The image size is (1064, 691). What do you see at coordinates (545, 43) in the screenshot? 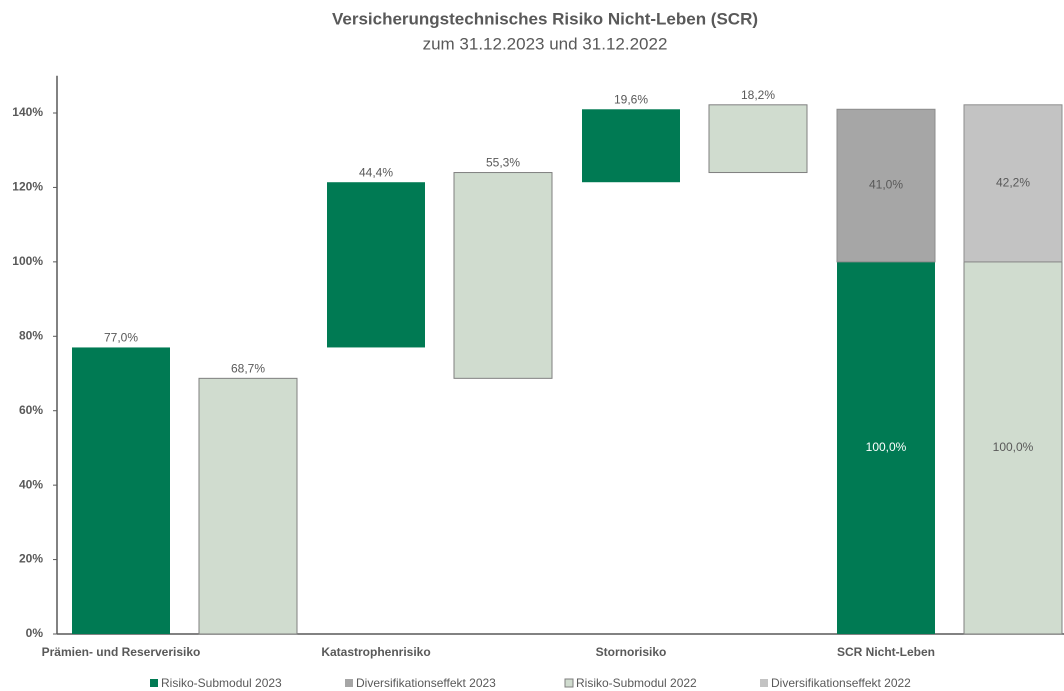
I see `chart-subtitle: zum 31.12.2023 und 31.12.2022` at bounding box center [545, 43].